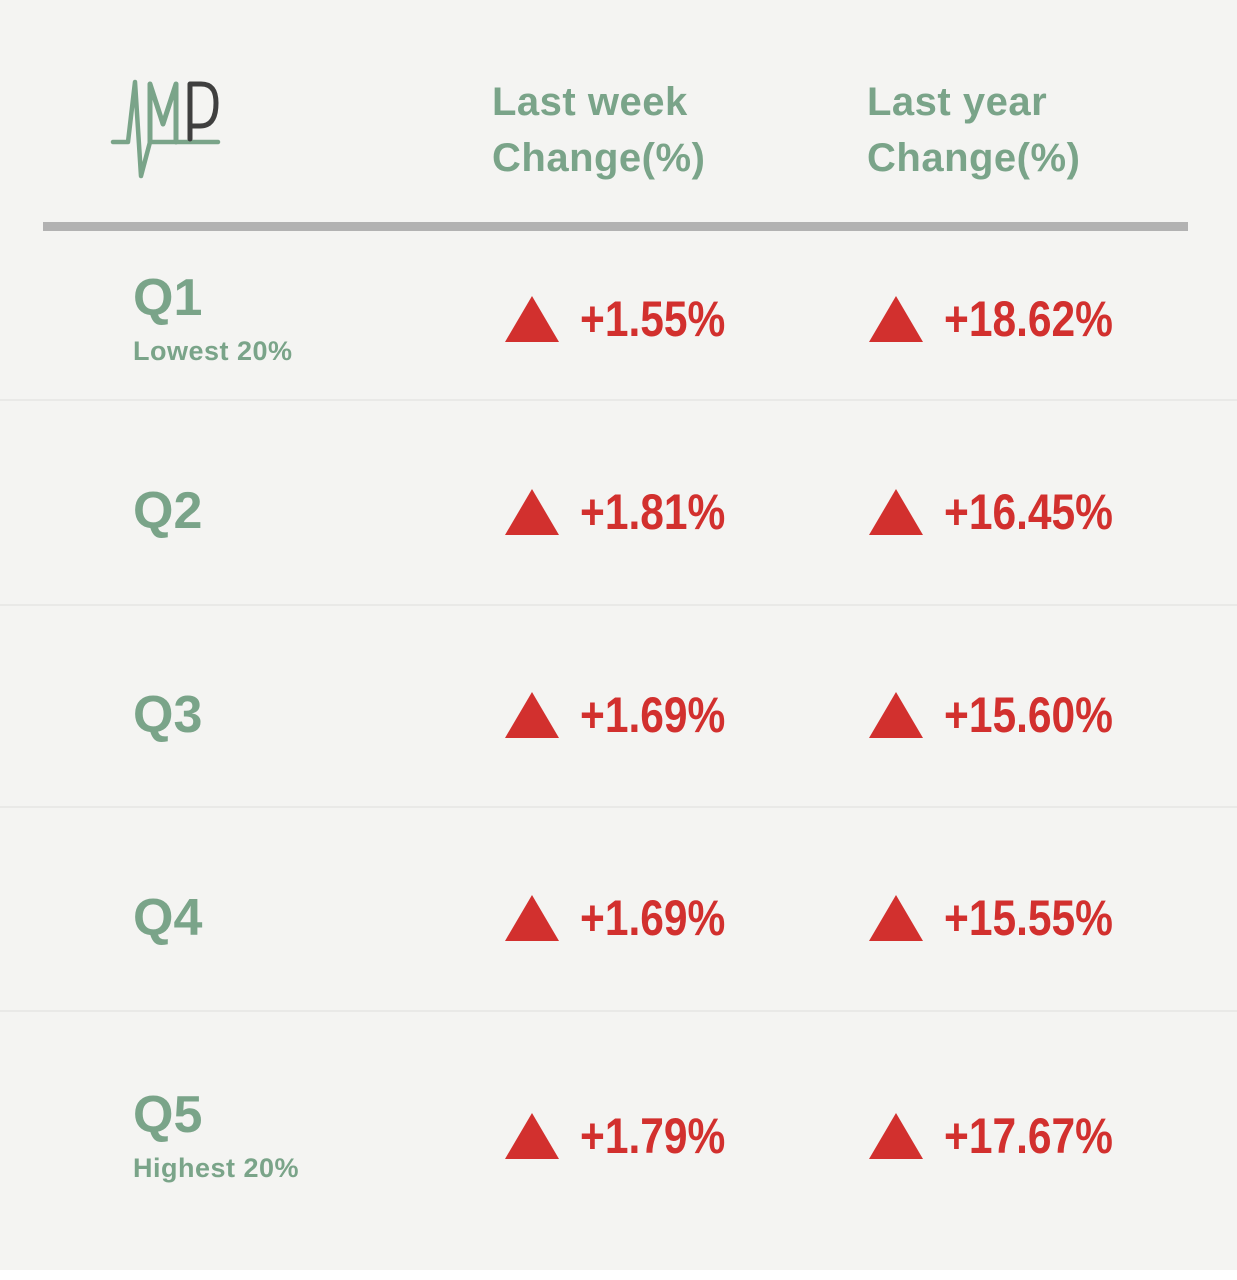 Image resolution: width=1237 pixels, height=1280 pixels. What do you see at coordinates (1028, 715) in the screenshot?
I see `year-change-value: +15.60%` at bounding box center [1028, 715].